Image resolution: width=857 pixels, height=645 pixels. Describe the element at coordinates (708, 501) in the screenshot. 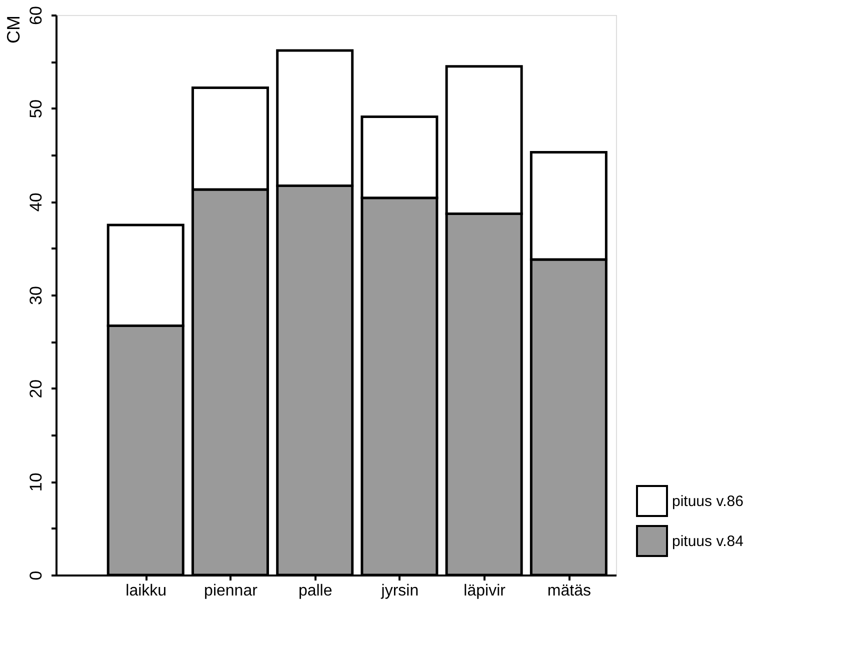

I see `legend-label: pituus v.86` at that location.